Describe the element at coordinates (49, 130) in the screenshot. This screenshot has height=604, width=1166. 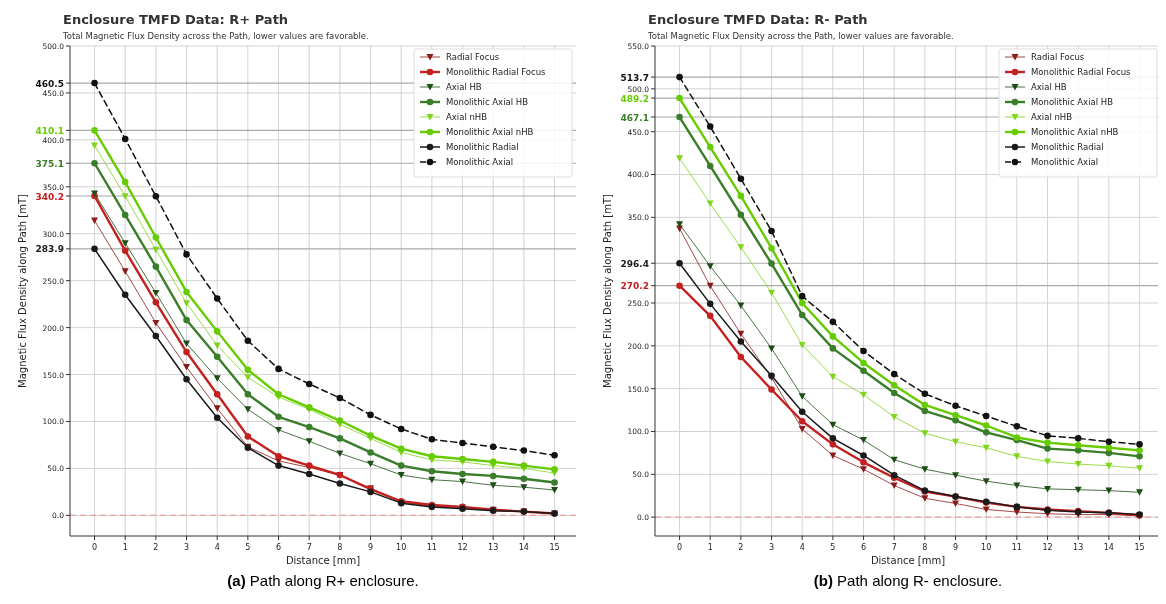
I see `y-tick-label: 410.1` at that location.